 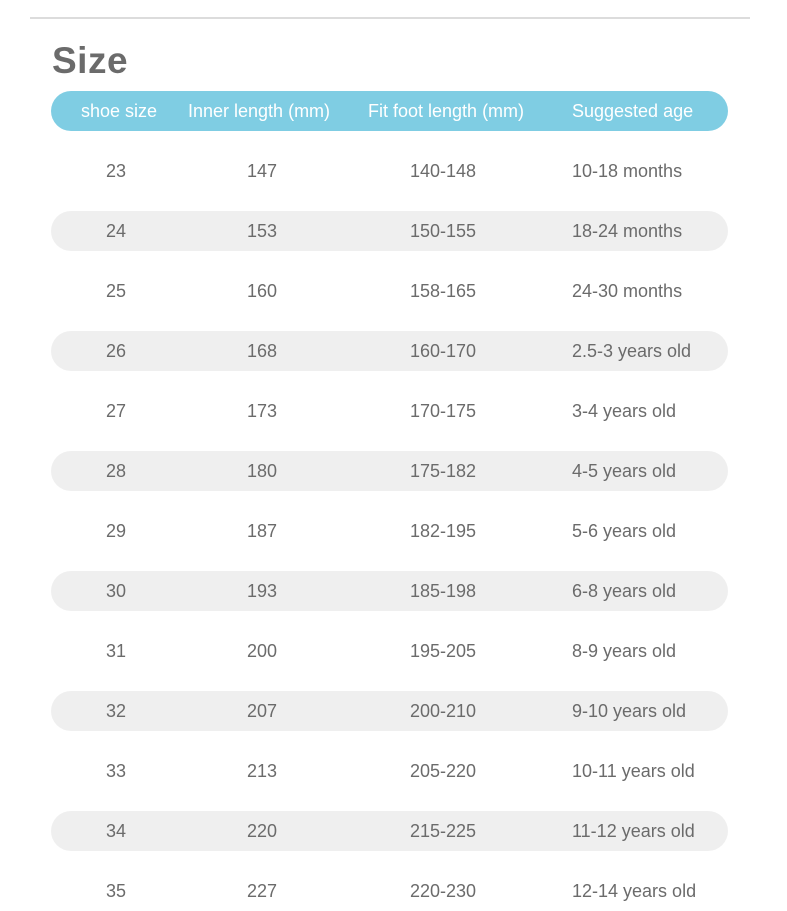 I want to click on cell-inner-length: 227, so click(x=262, y=891).